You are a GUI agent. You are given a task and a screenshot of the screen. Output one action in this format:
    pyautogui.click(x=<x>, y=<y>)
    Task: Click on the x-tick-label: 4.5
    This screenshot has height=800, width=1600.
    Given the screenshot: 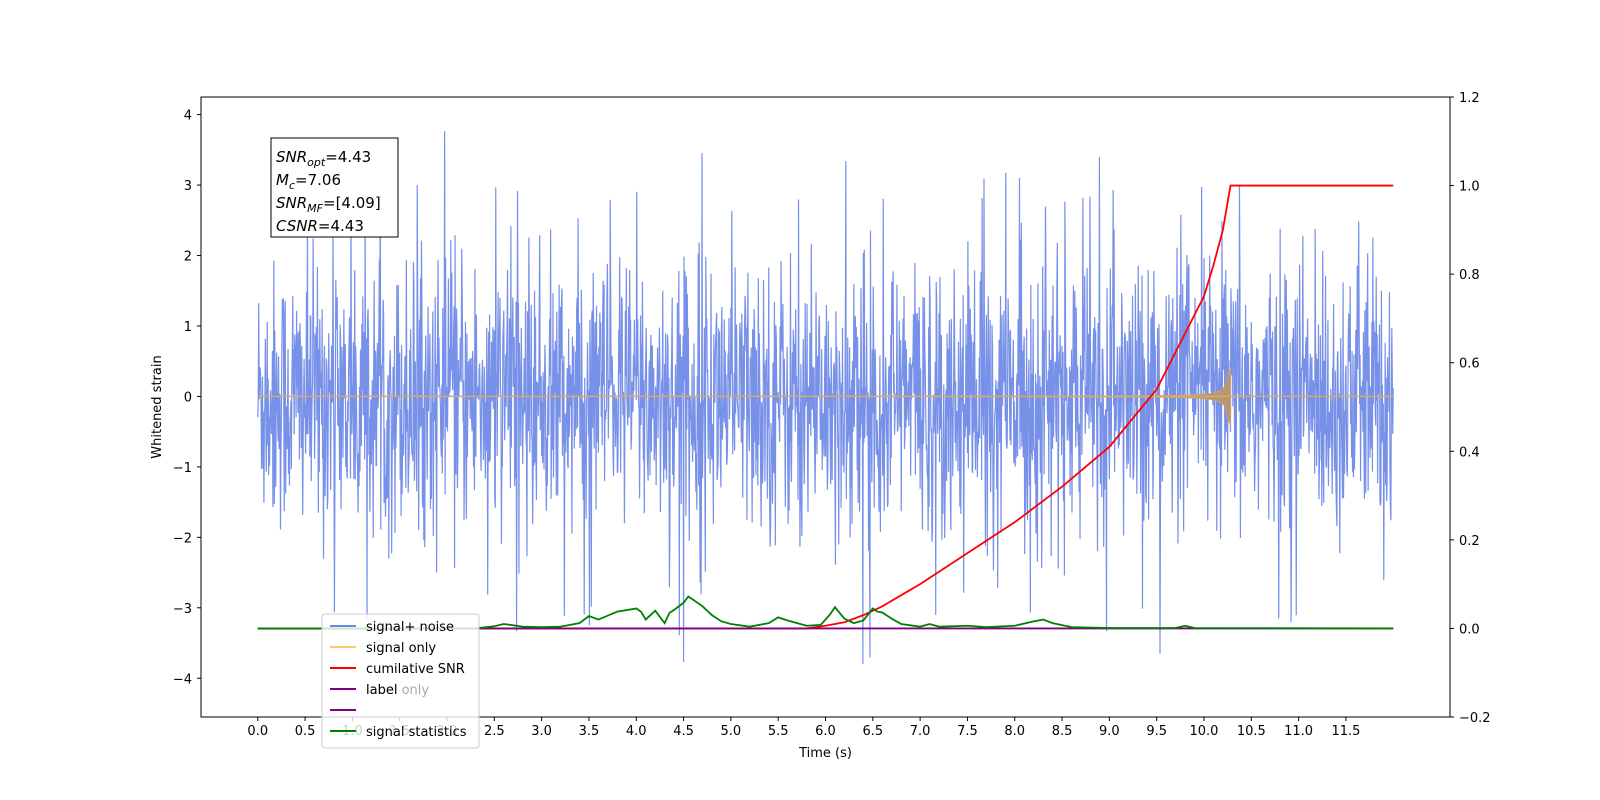 What is the action you would take?
    pyautogui.click(x=683, y=731)
    